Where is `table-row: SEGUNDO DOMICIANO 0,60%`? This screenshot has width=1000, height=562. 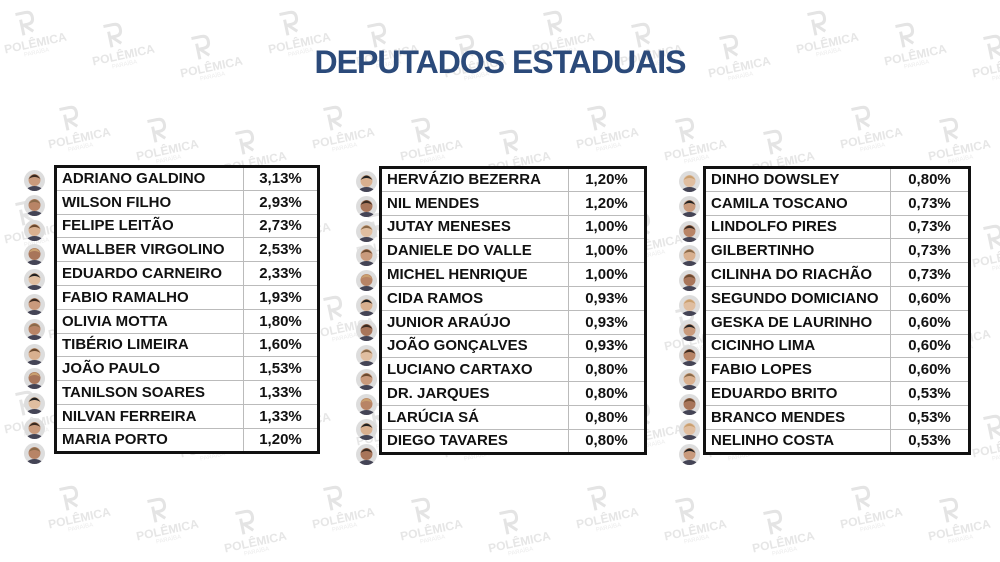 table-row: SEGUNDO DOMICIANO 0,60% is located at coordinates (837, 298).